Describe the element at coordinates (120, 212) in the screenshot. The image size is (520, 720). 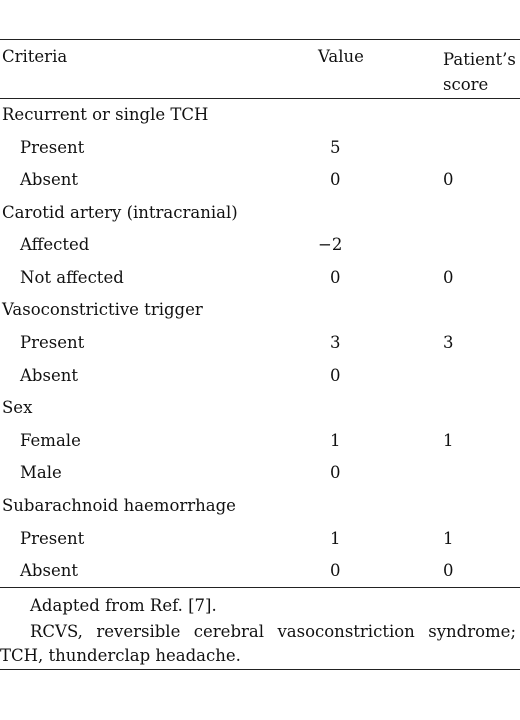
I see `table-row-criteria: Carotid artery (intracranial)` at that location.